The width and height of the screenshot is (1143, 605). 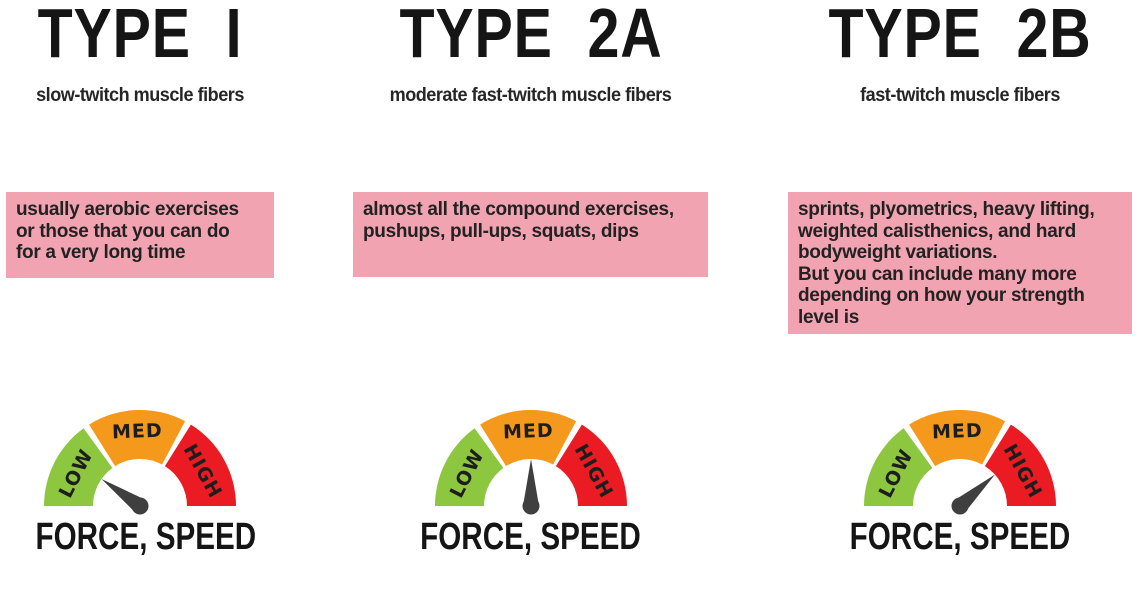 I want to click on column-subtitle: moderate fast-twitch muscle fibers, so click(x=530, y=95).